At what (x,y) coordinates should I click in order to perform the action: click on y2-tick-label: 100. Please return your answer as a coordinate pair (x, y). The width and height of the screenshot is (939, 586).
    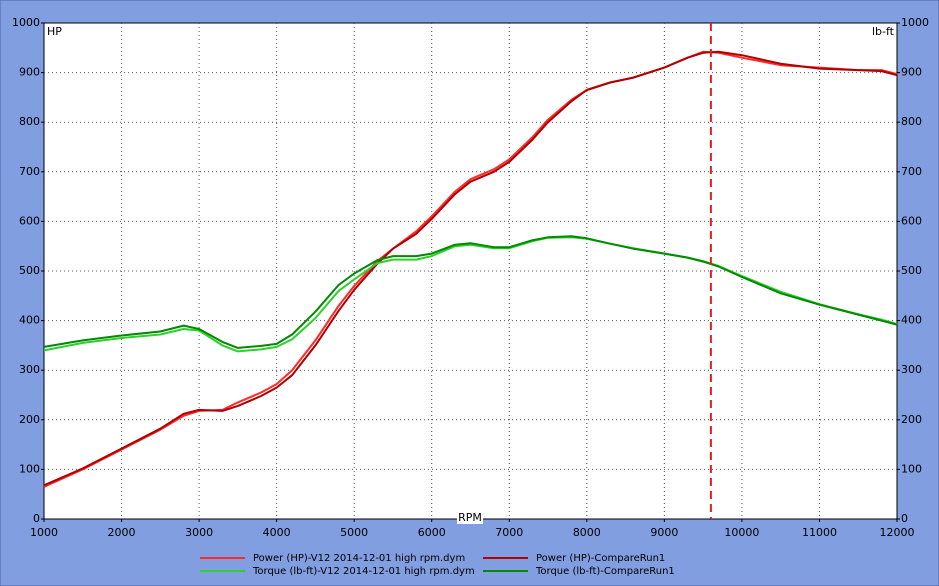
    Looking at the image, I should click on (911, 468).